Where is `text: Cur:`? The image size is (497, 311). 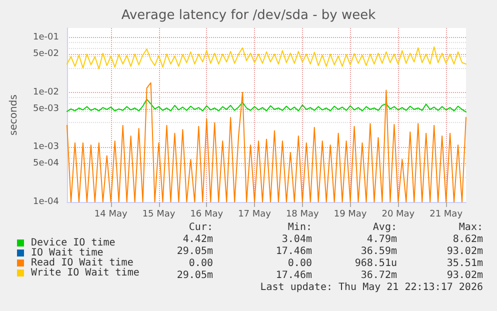
text: Cur: is located at coordinates (200, 228).